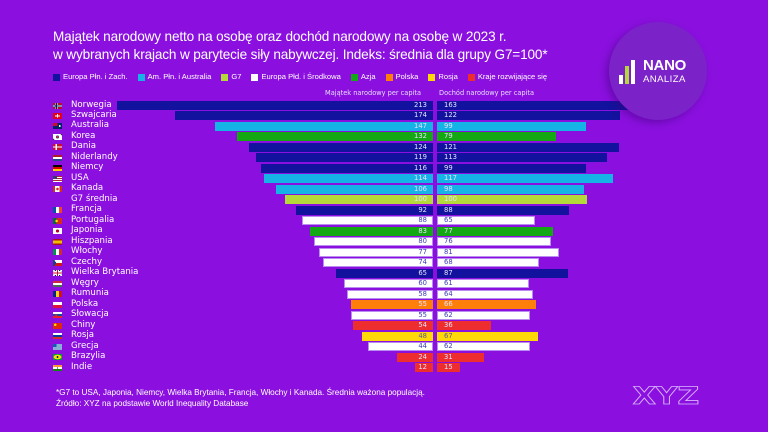 This screenshot has height=432, width=768. I want to click on flag-italy-icon, so click(57, 252).